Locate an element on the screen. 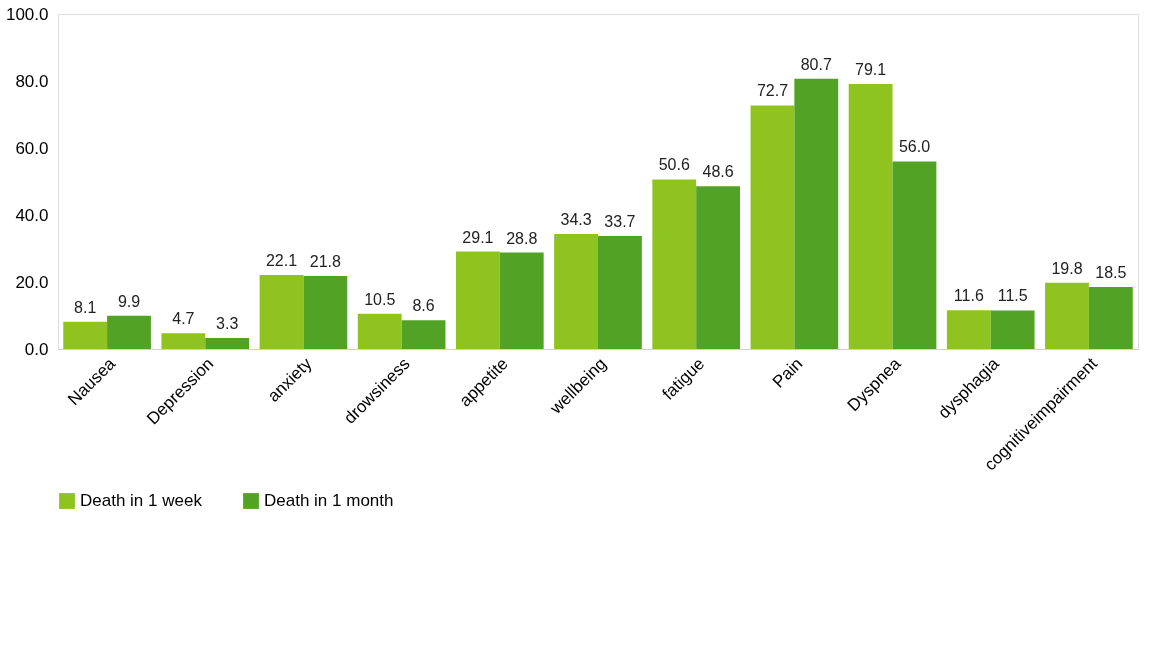 This screenshot has height=650, width=1165. y-tick-label: 60.0 is located at coordinates (32, 148).